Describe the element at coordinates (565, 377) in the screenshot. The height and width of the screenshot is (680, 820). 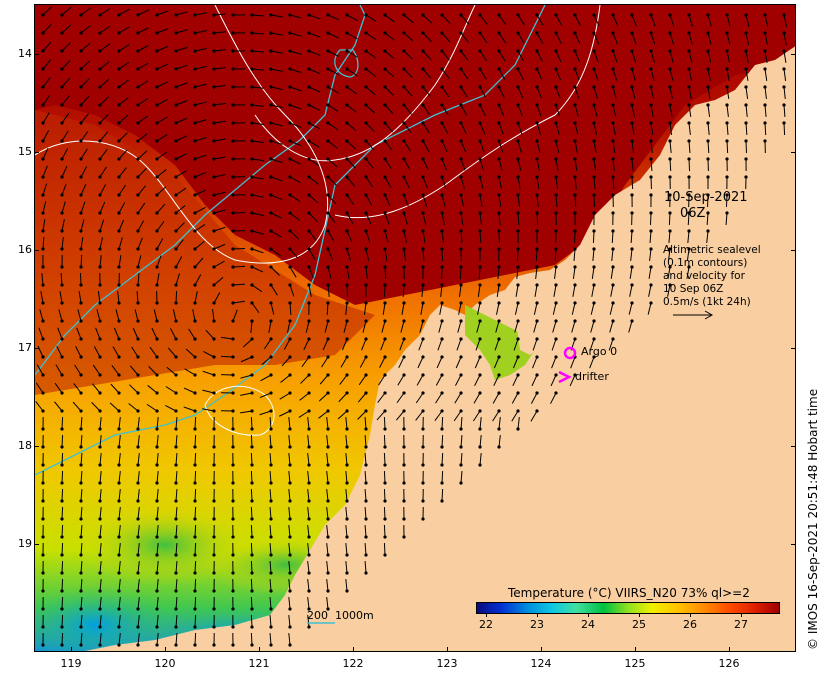
I see `drifter-marker` at that location.